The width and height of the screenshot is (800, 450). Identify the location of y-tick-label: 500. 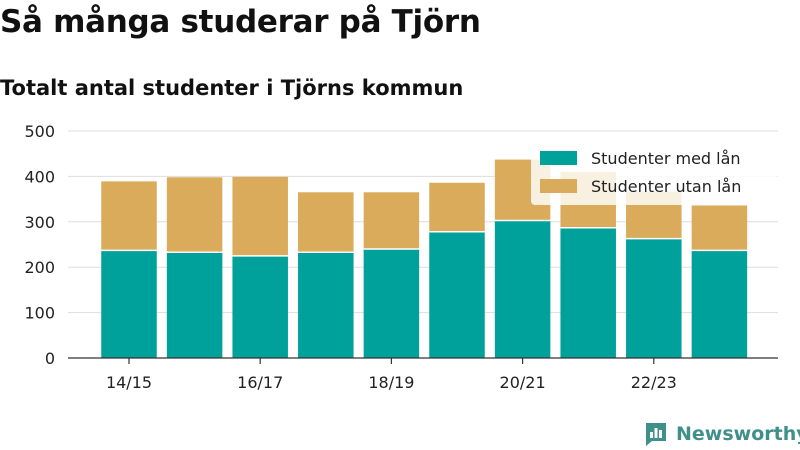
(39, 131).